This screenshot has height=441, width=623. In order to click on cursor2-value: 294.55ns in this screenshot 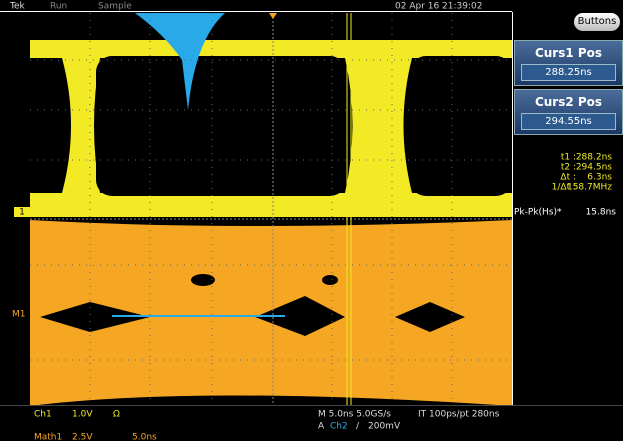, I will do `click(568, 121)`.